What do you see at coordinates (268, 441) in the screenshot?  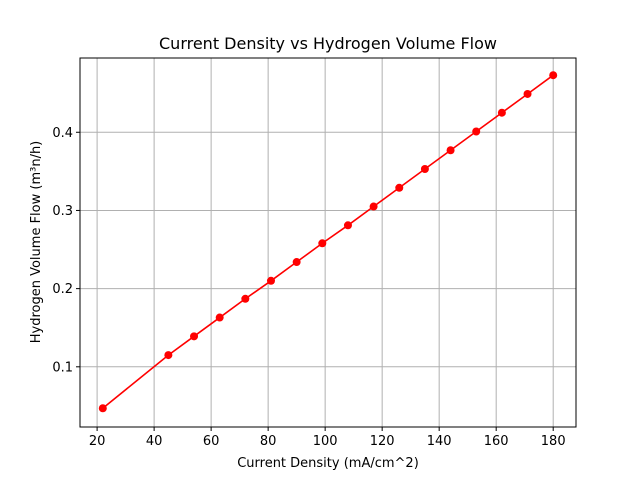 I see `x-tick-label: 80` at bounding box center [268, 441].